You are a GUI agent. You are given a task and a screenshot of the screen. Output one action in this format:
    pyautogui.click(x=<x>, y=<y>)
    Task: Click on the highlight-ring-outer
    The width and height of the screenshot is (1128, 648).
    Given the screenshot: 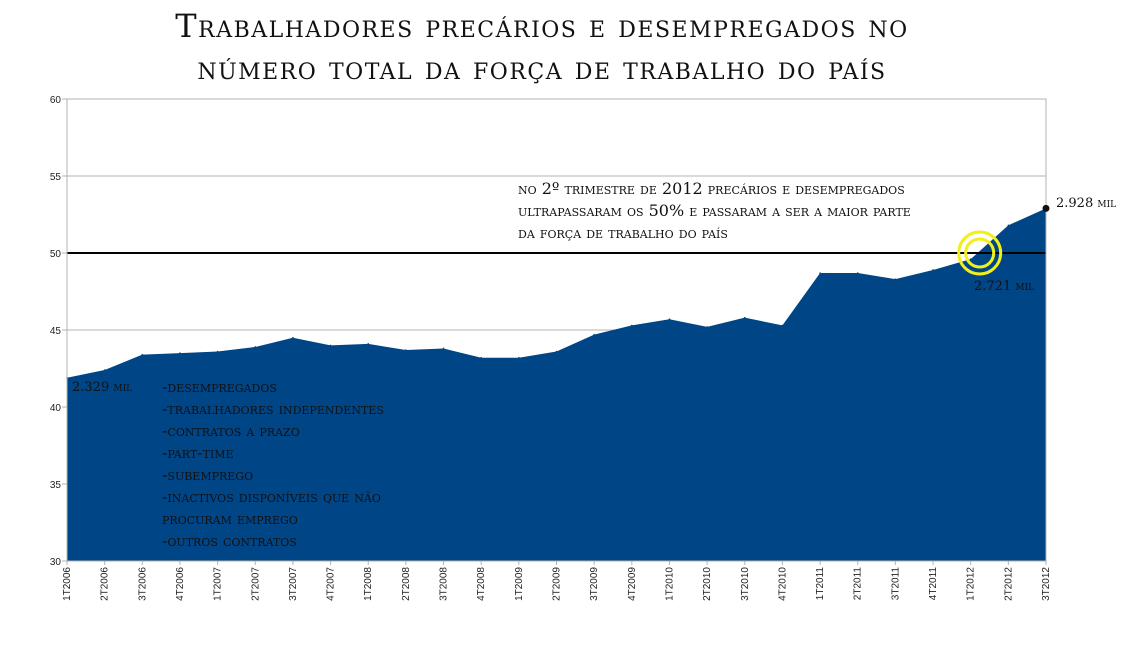 What is the action you would take?
    pyautogui.click(x=980, y=253)
    